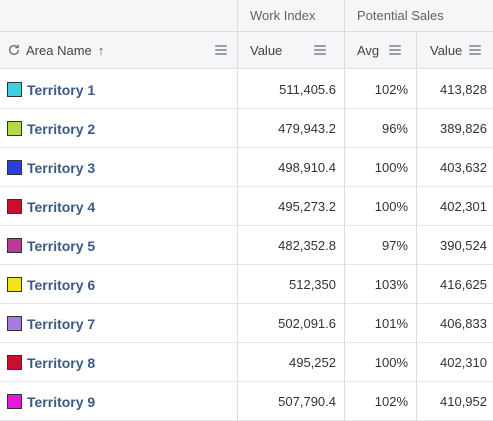  Describe the element at coordinates (454, 89) in the screenshot. I see `sales-value-cell: 413,828` at that location.